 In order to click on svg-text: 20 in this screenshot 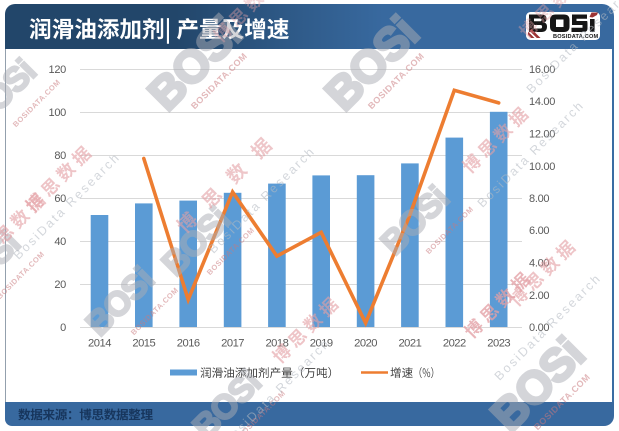, I will do `click(60, 285)`.